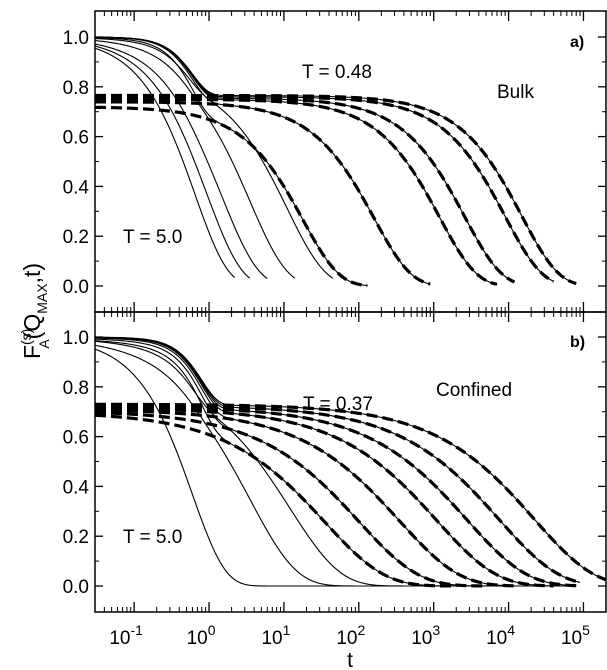  Describe the element at coordinates (42, 298) in the screenshot. I see `y-title-args-sub: MAX` at that location.